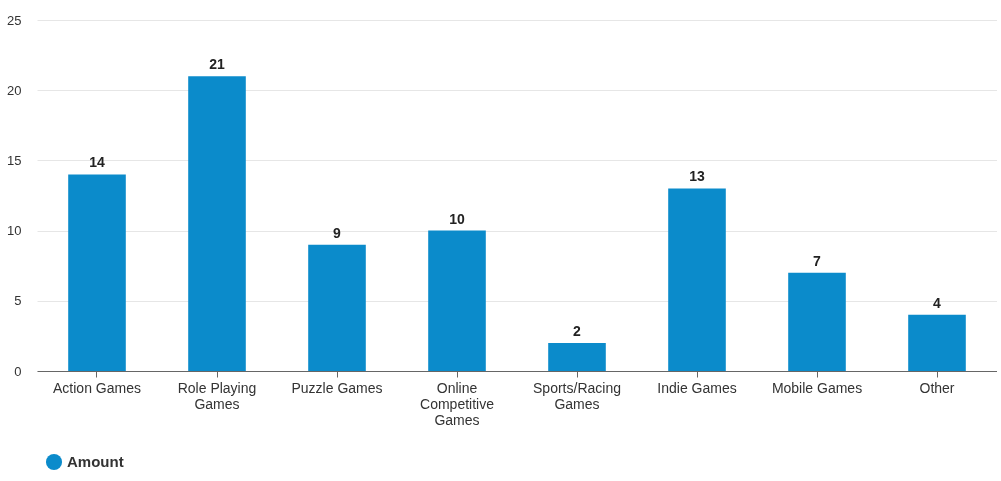 The image size is (1001, 481). I want to click on x-tick-label: Puzzle Games, so click(337, 387).